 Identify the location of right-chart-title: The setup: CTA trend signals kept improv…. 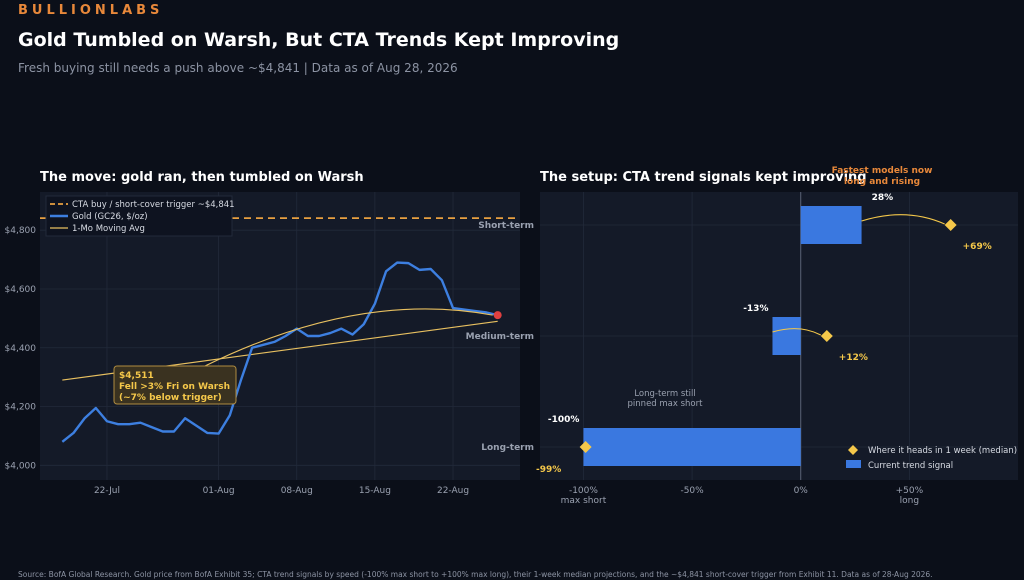
(703, 177).